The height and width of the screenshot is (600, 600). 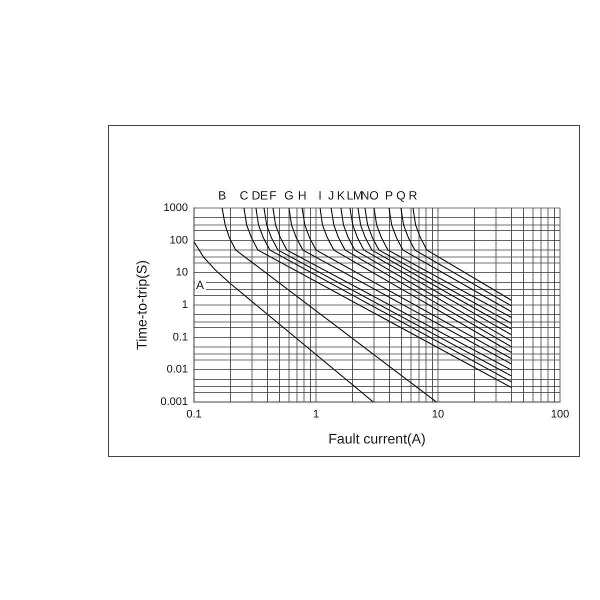 What do you see at coordinates (256, 195) in the screenshot?
I see `series-label: D` at bounding box center [256, 195].